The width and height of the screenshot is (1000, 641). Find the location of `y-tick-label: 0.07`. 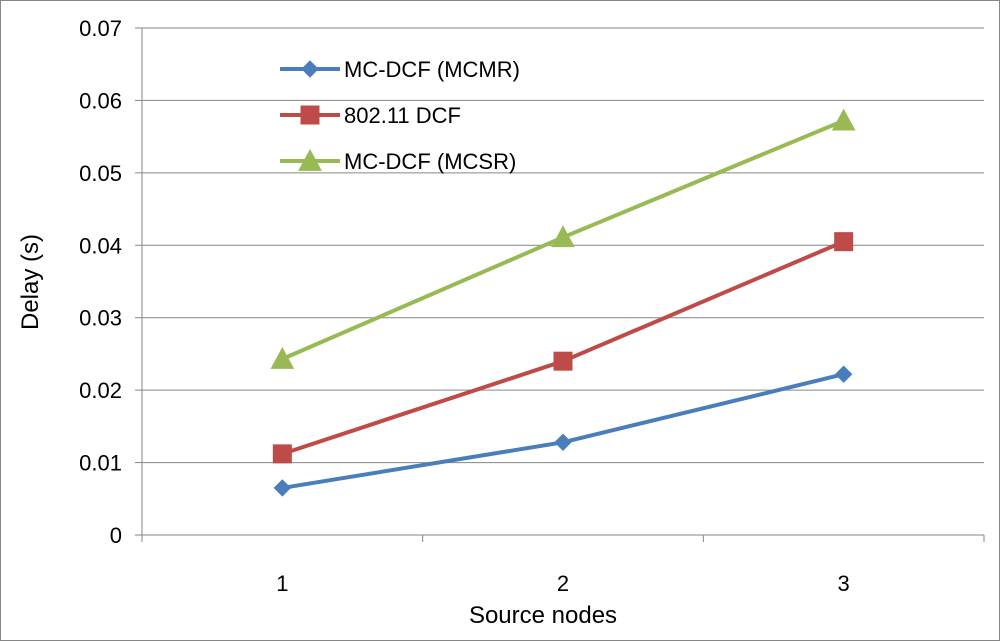

y-tick-label: 0.07 is located at coordinates (100, 28).